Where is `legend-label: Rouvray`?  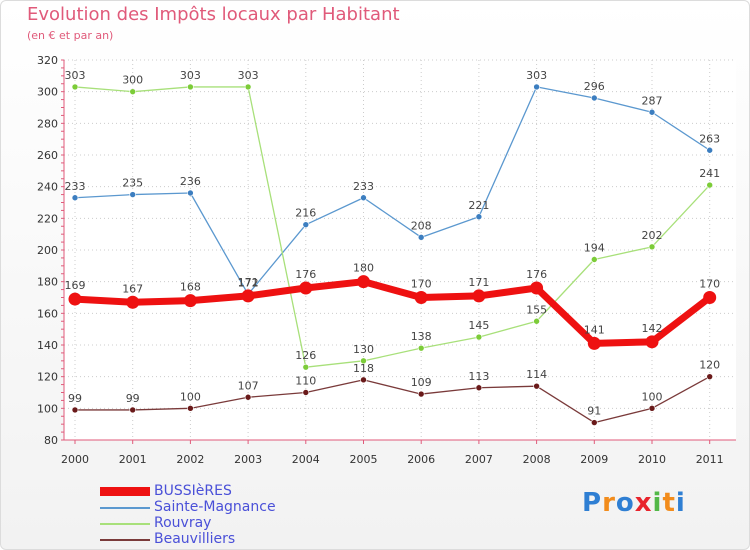
legend-label: Rouvray is located at coordinates (183, 523).